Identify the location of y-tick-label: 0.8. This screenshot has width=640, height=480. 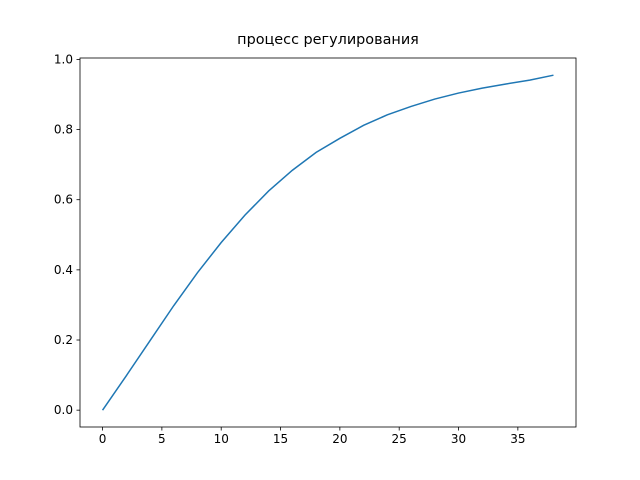
(63, 130).